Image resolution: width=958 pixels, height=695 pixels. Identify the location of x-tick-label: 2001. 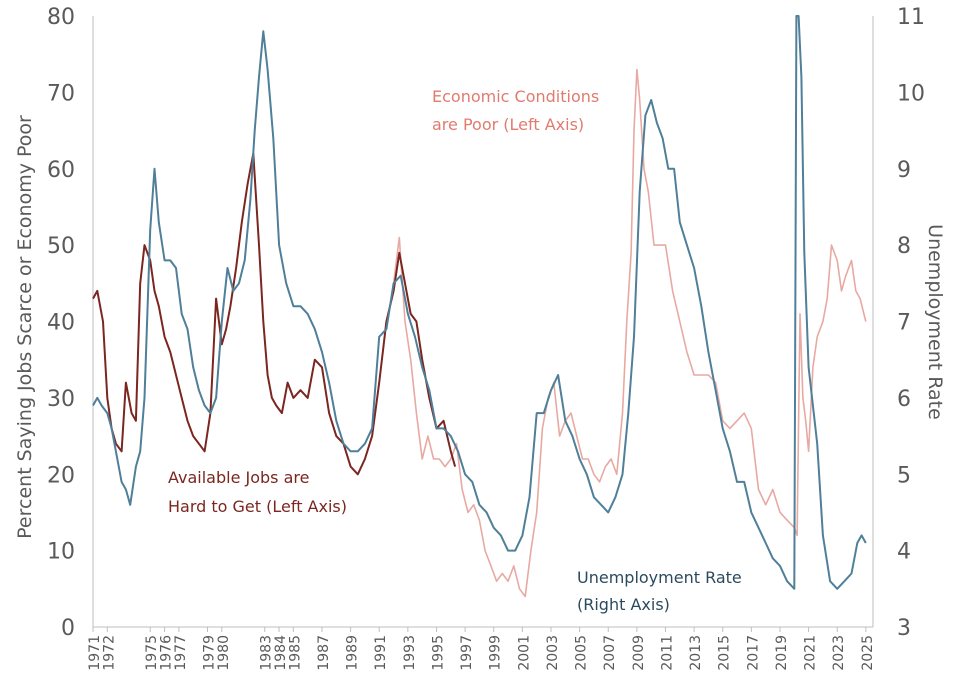
(524, 653).